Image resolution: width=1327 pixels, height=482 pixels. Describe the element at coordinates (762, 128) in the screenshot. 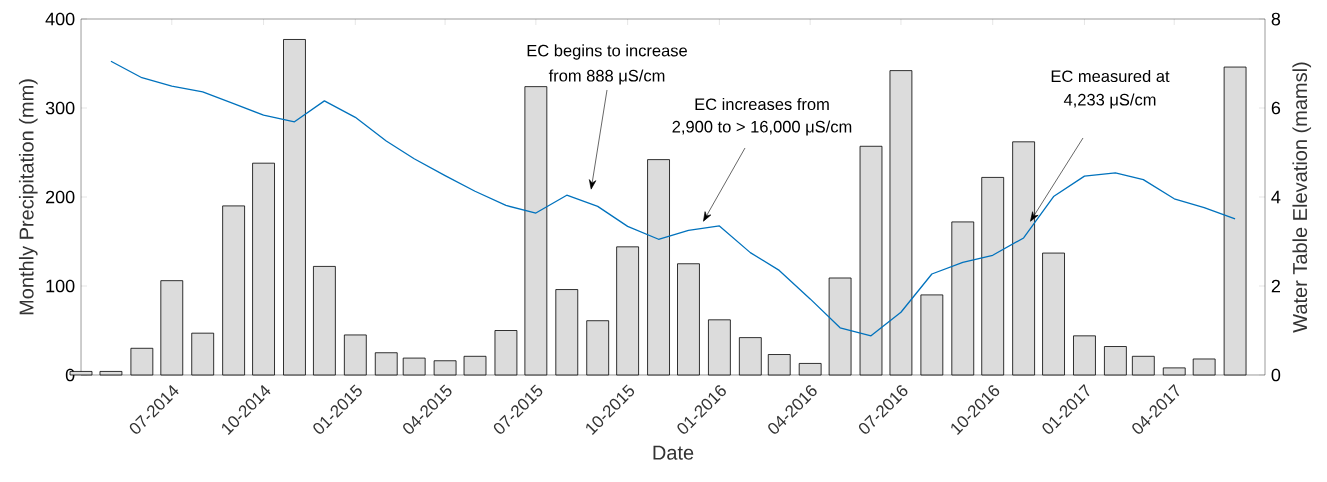

I see `annotation: 2,900 to > 16,000 μS/cm` at that location.